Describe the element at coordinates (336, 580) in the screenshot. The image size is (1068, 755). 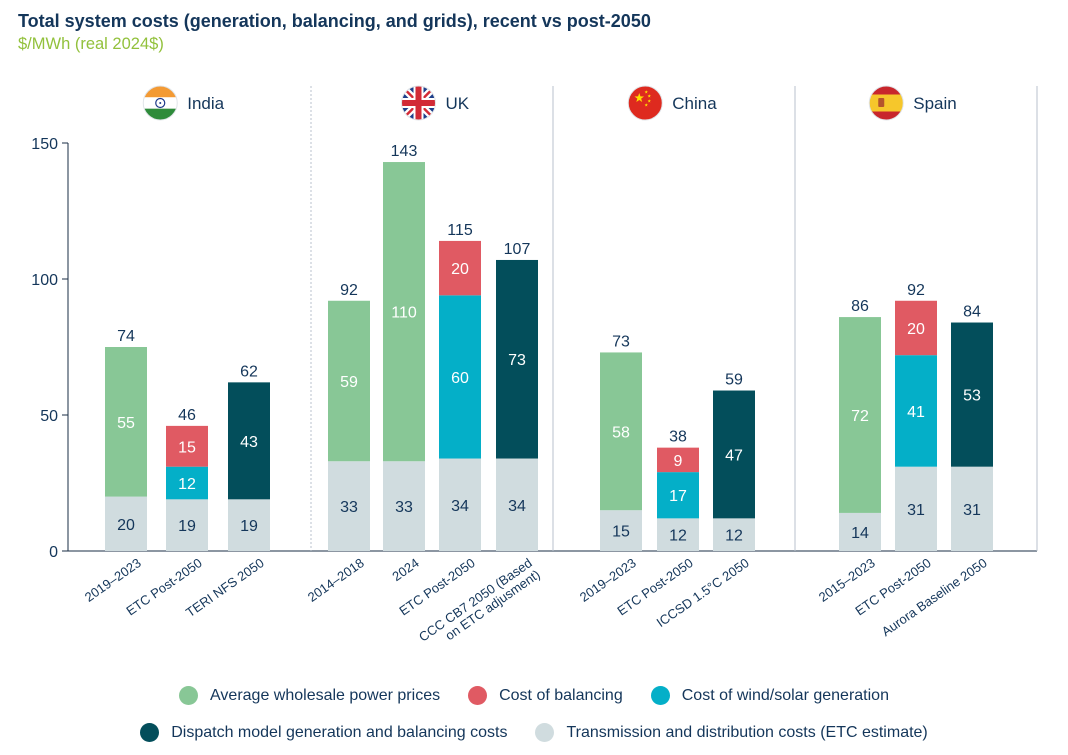
I see `x-tick-label: 2014–2018` at that location.